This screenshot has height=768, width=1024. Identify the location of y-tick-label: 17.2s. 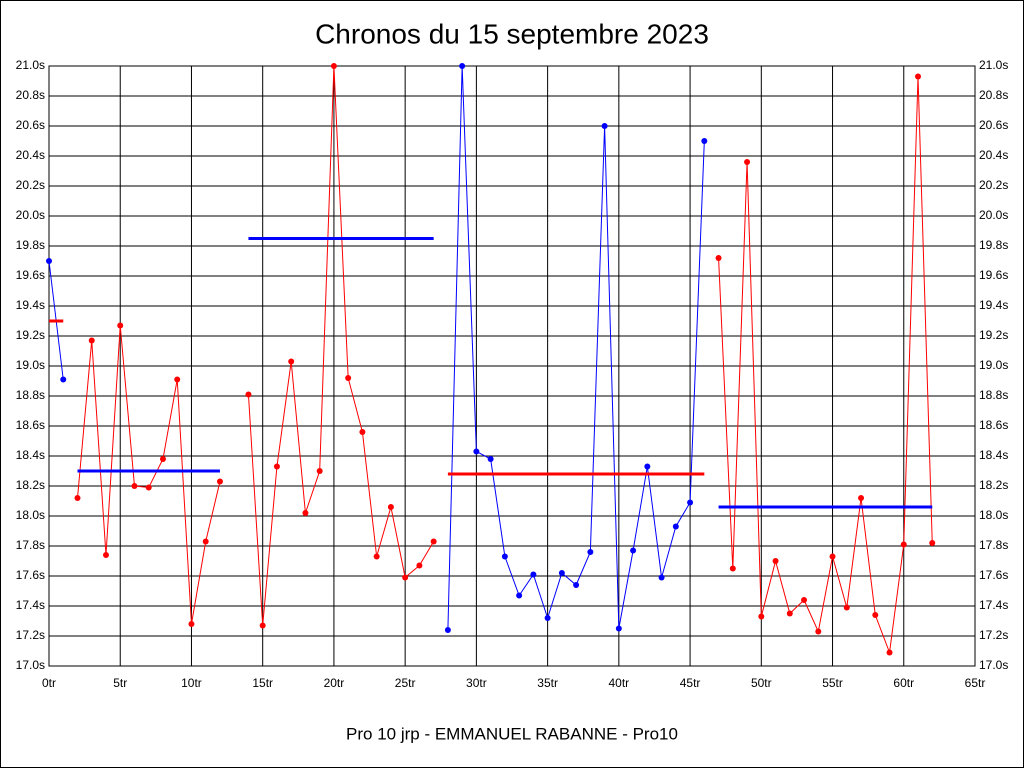
(30, 635).